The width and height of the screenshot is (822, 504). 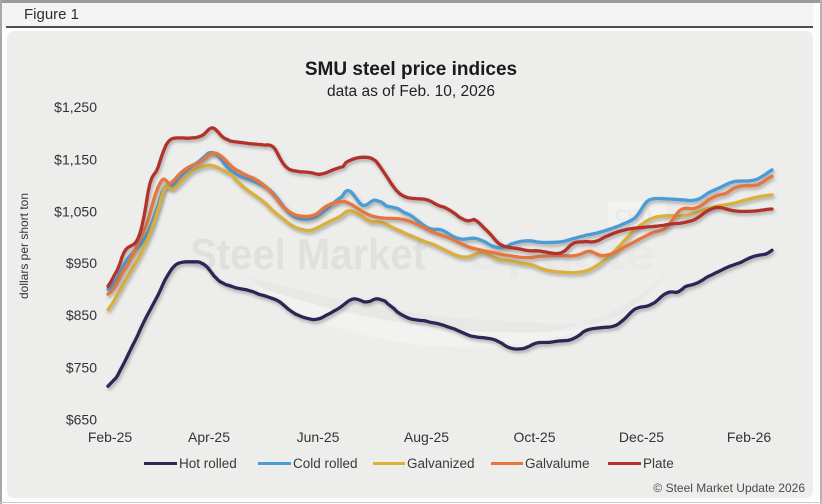 I want to click on svg-text: Feb-26, so click(x=749, y=437).